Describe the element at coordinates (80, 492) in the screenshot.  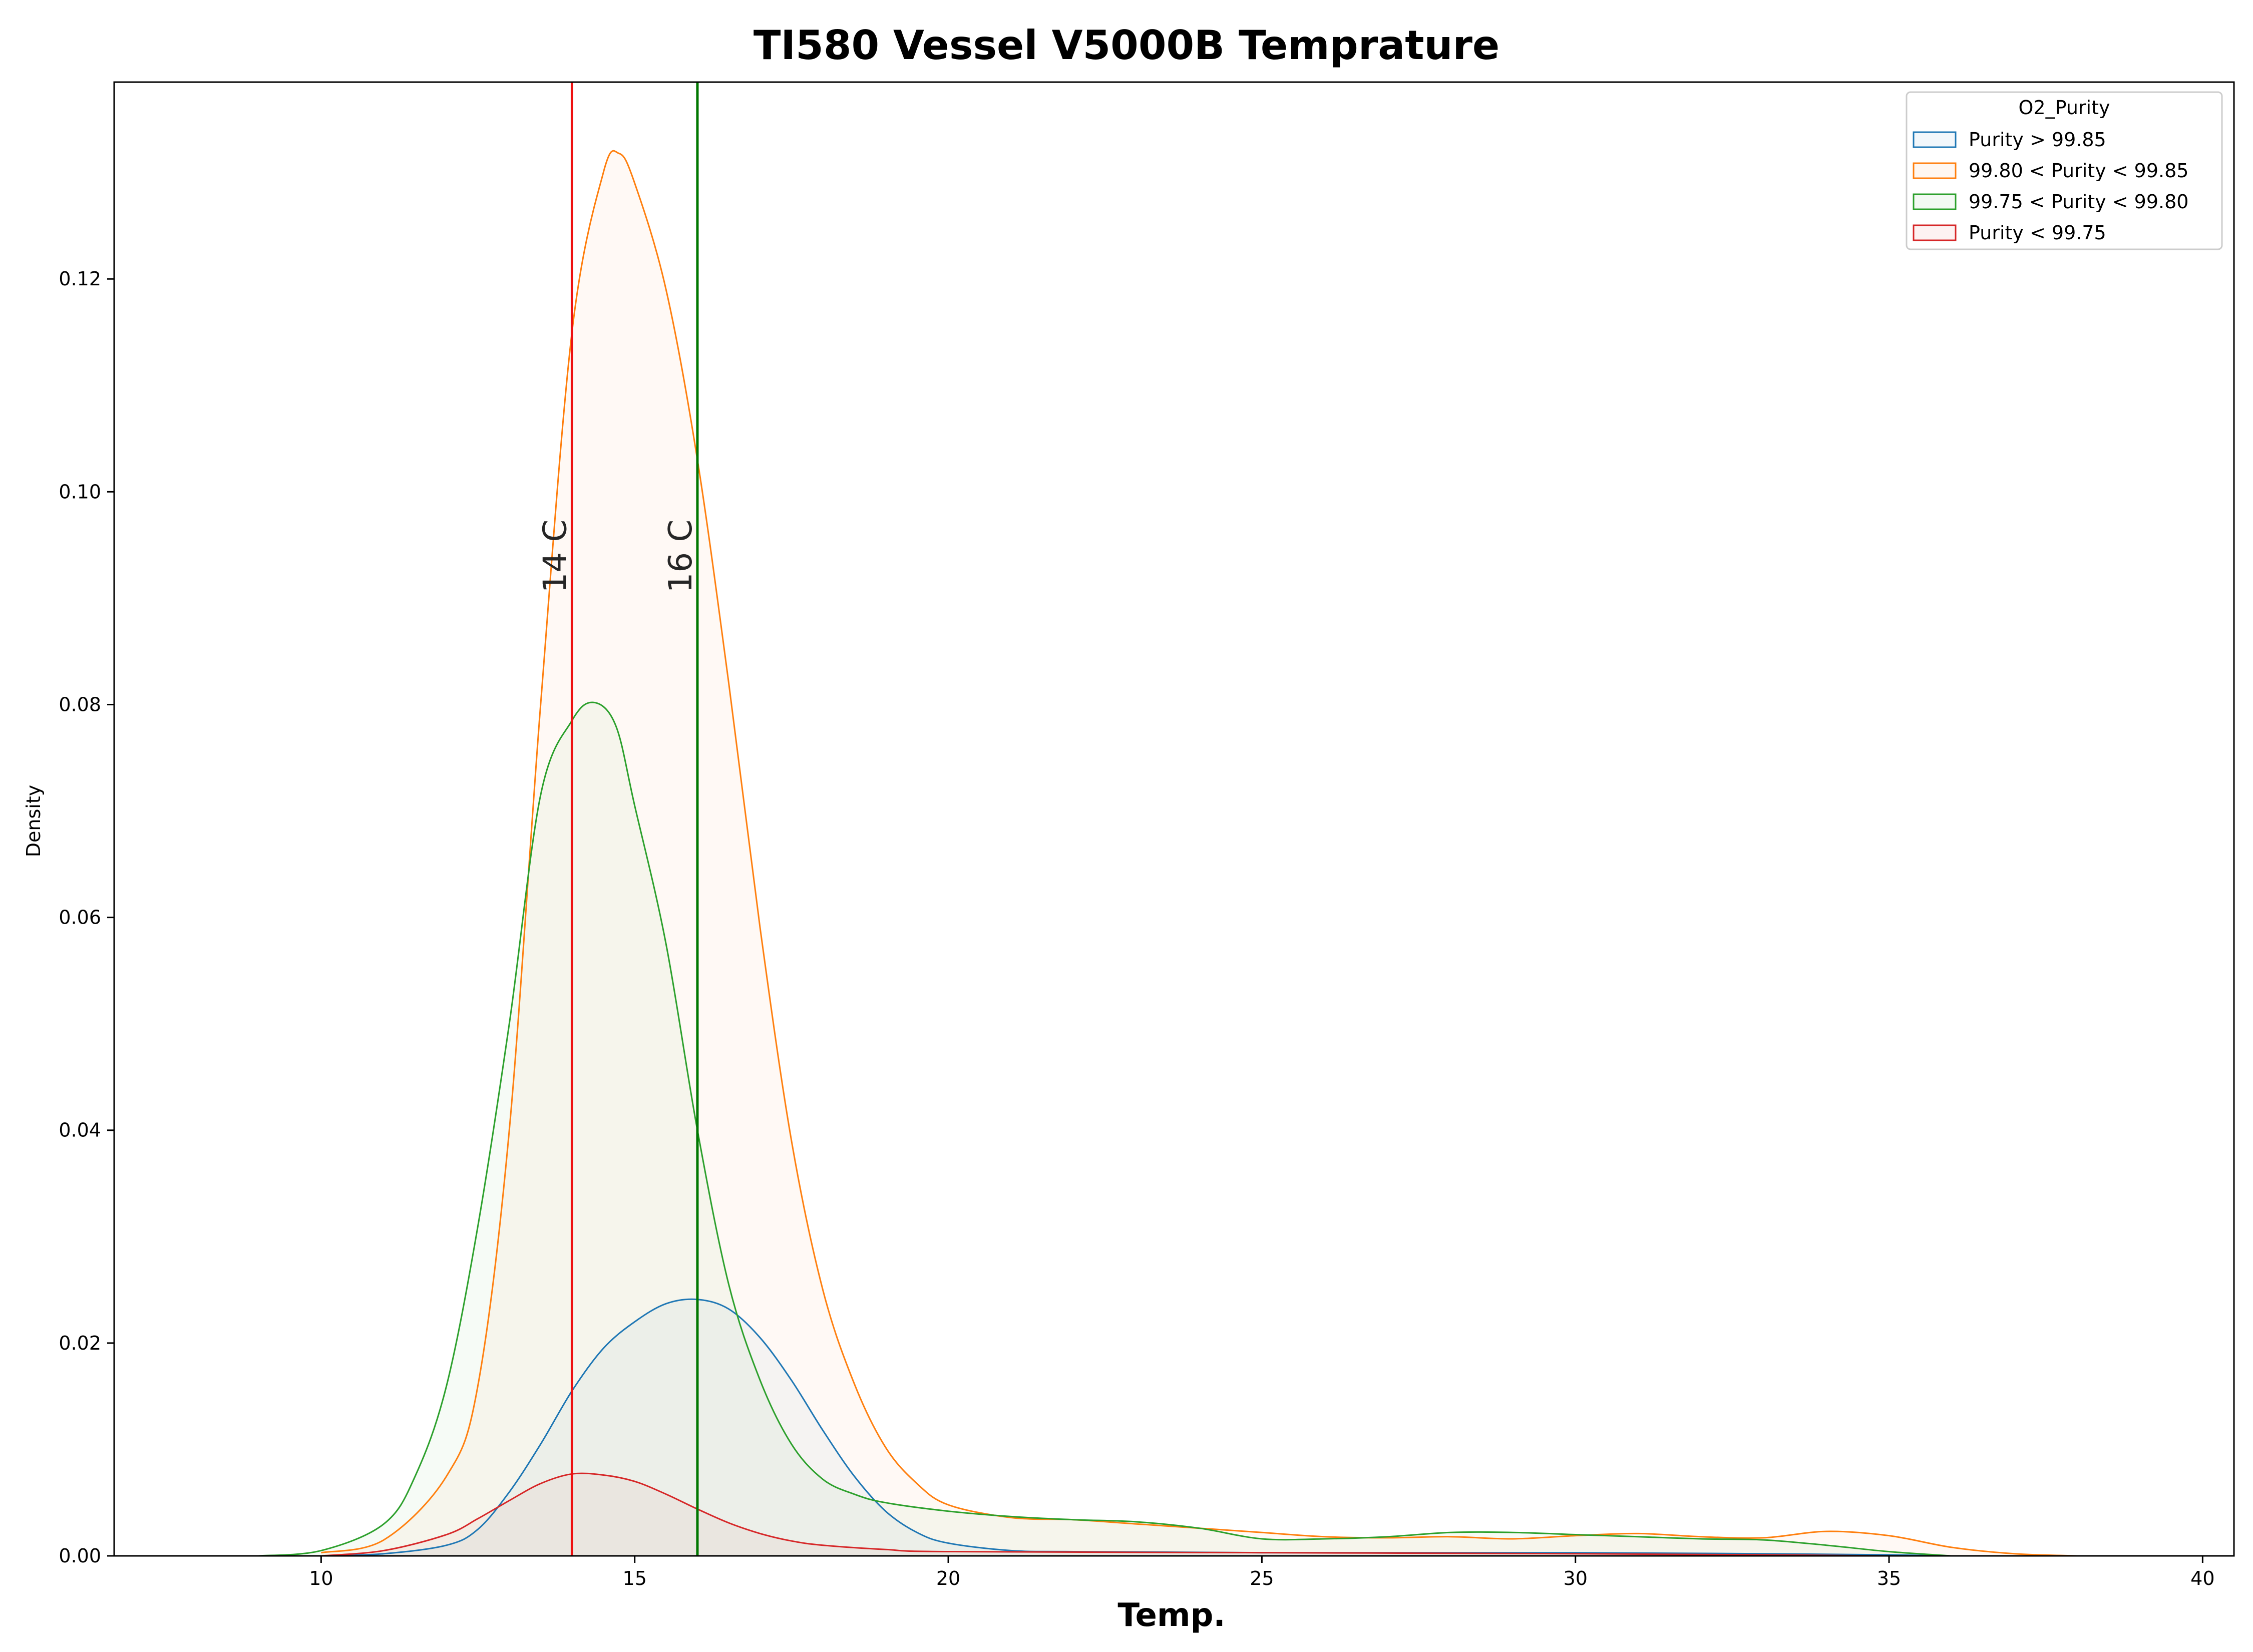
I see `y-tick-label-5: 0.10` at that location.